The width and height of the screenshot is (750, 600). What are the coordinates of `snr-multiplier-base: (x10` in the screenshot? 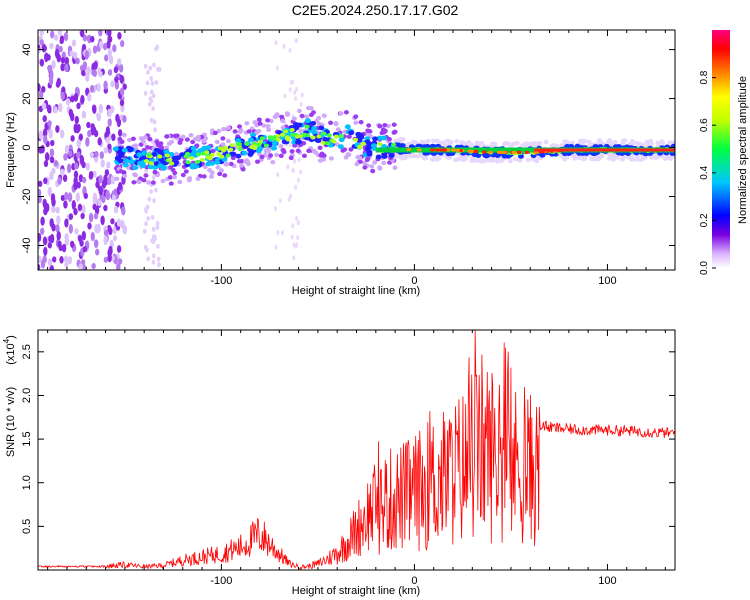 It's located at (11, 353).